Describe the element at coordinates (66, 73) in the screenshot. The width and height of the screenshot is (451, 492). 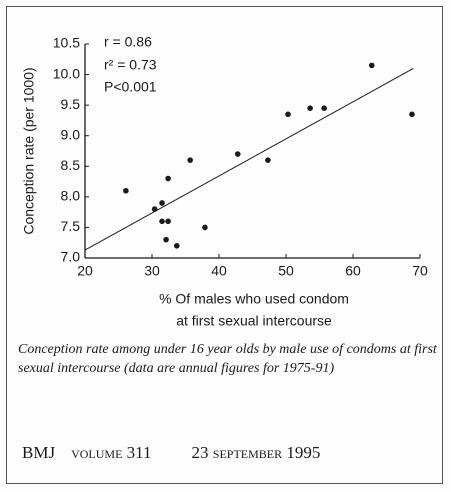
I see `y-tick-label: 10.0` at that location.